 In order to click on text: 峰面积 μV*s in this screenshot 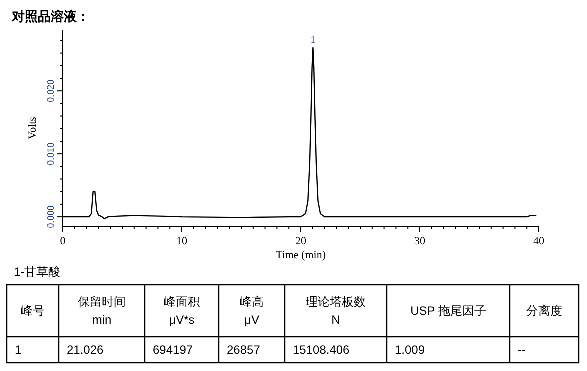, I will do `click(182, 311)`.